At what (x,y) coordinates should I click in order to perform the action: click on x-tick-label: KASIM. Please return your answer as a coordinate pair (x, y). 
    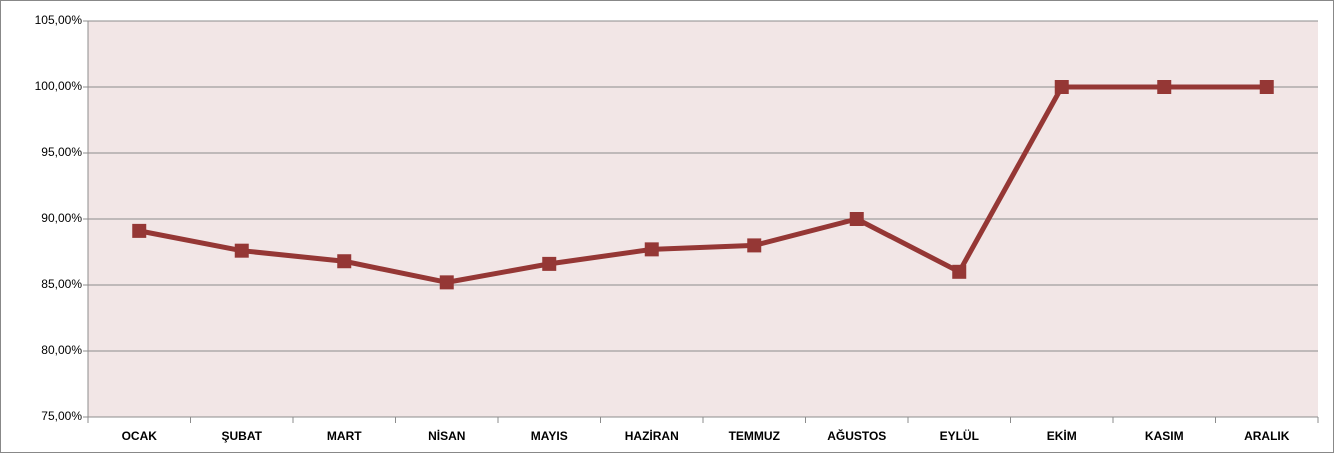
    Looking at the image, I should click on (1164, 436).